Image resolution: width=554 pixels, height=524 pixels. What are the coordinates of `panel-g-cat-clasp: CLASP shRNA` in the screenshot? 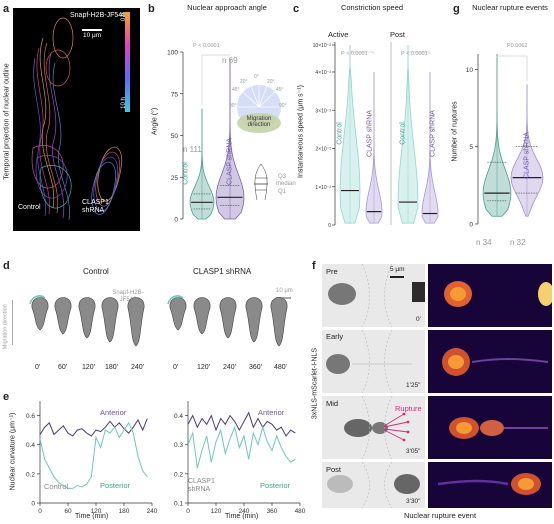 It's located at (527, 155).